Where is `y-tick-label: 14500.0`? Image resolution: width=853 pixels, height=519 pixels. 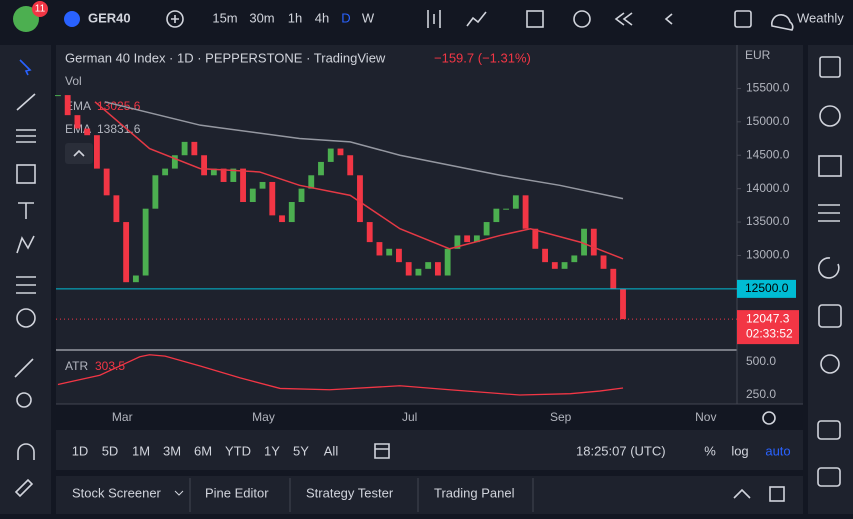 y-tick-label: 14500.0 is located at coordinates (768, 154).